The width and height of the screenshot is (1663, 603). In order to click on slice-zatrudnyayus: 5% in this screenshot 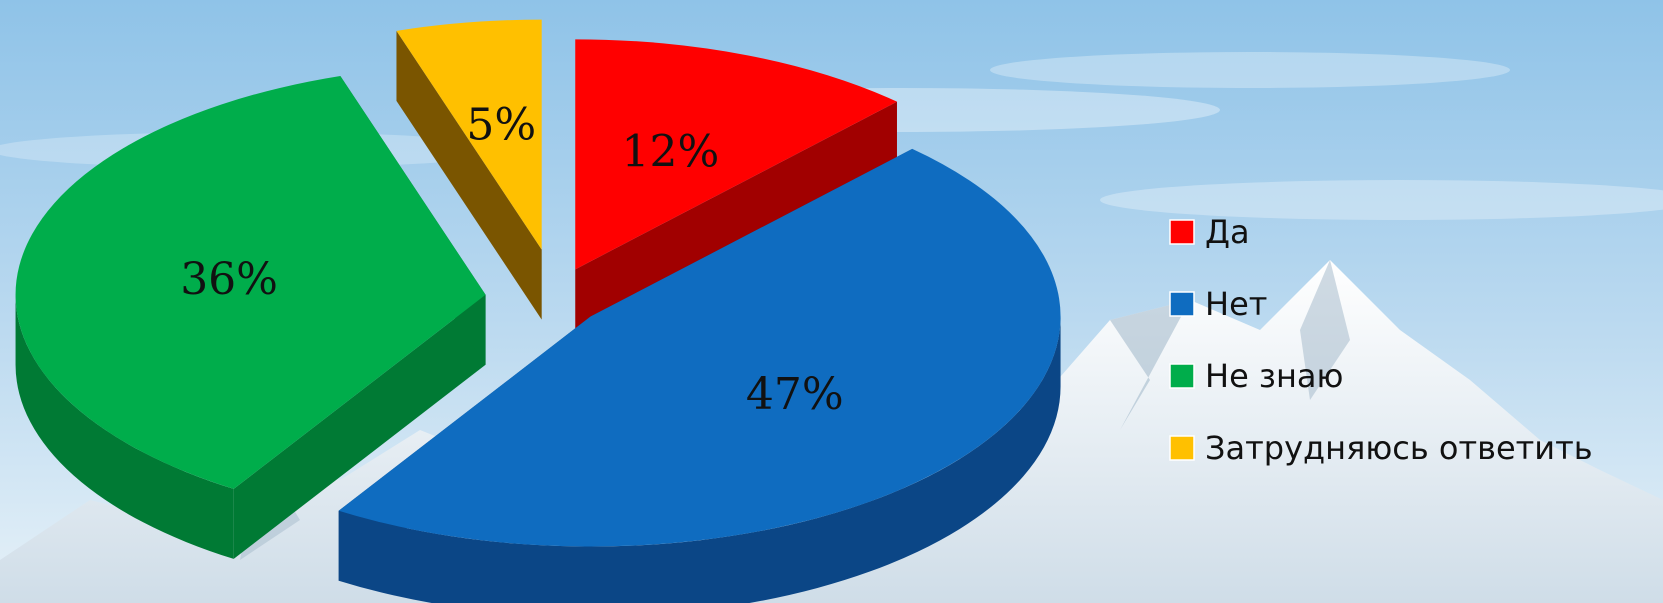, I will do `click(469, 169)`.